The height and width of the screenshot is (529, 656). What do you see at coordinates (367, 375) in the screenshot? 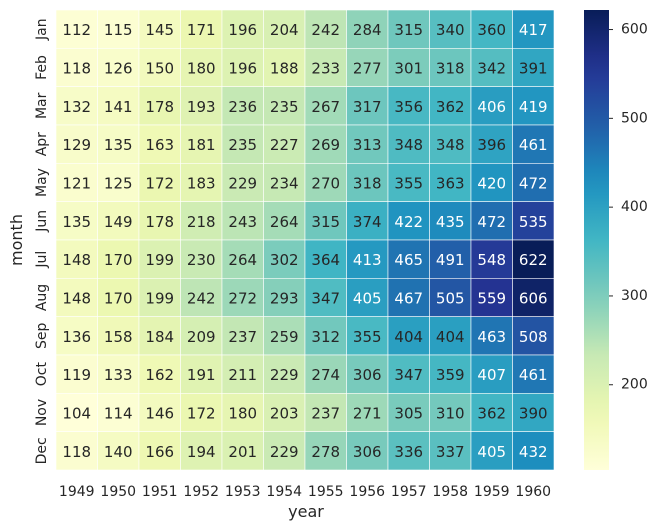
I see `cell-value-label: 306` at bounding box center [367, 375].